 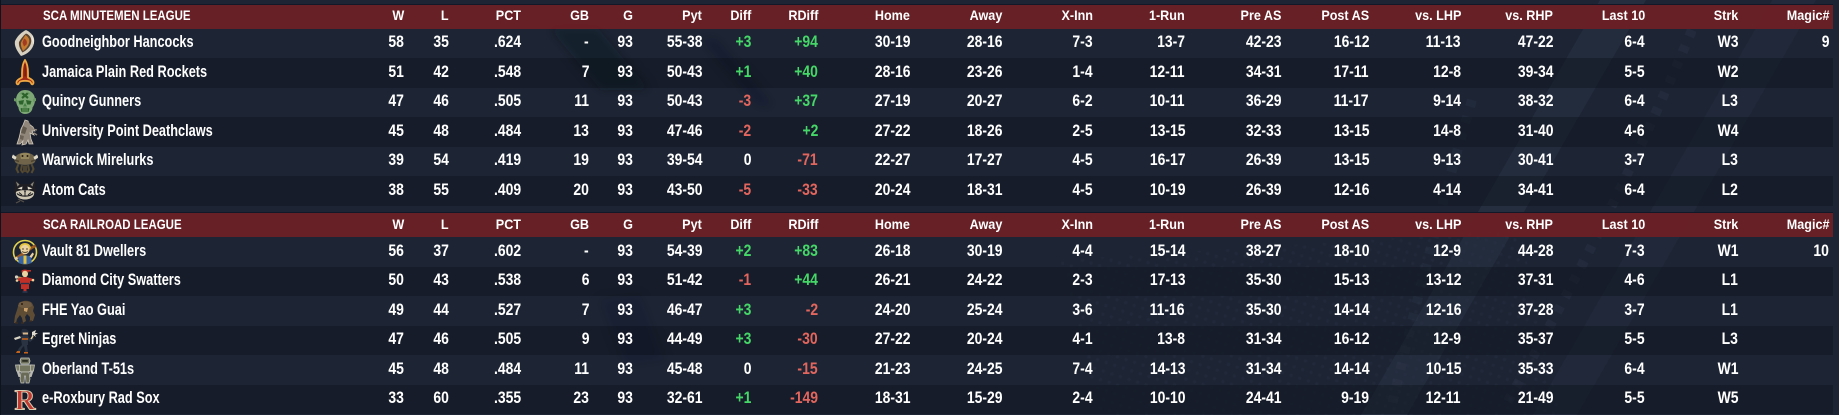 What do you see at coordinates (26, 399) in the screenshot?
I see `svg-text: R` at bounding box center [26, 399].